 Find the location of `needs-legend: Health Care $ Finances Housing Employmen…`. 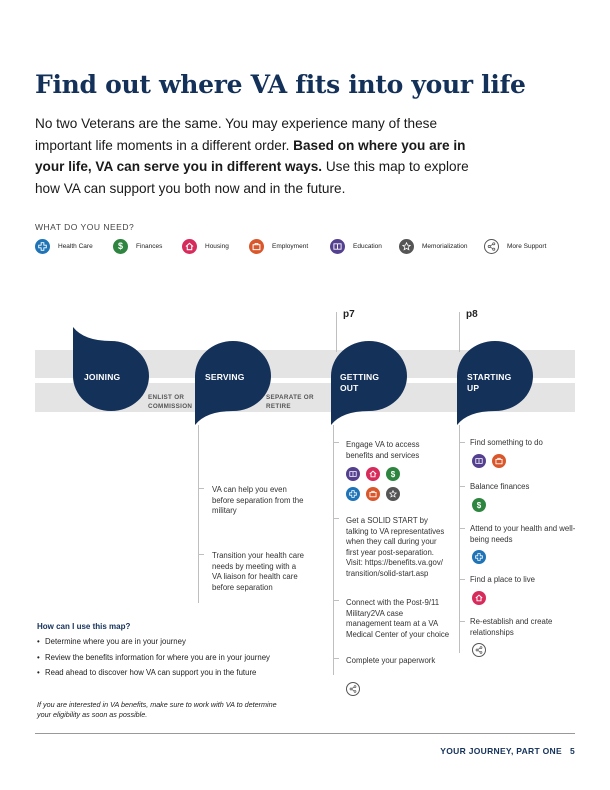

needs-legend: Health Care $ Finances Housing Employmen… is located at coordinates (315, 247).